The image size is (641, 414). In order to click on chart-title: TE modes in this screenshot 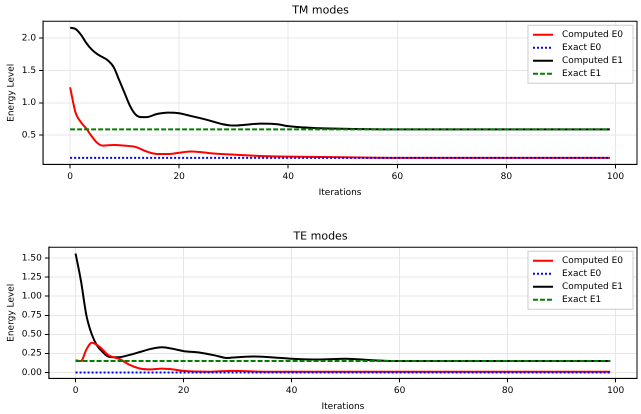, I will do `click(320, 235)`.